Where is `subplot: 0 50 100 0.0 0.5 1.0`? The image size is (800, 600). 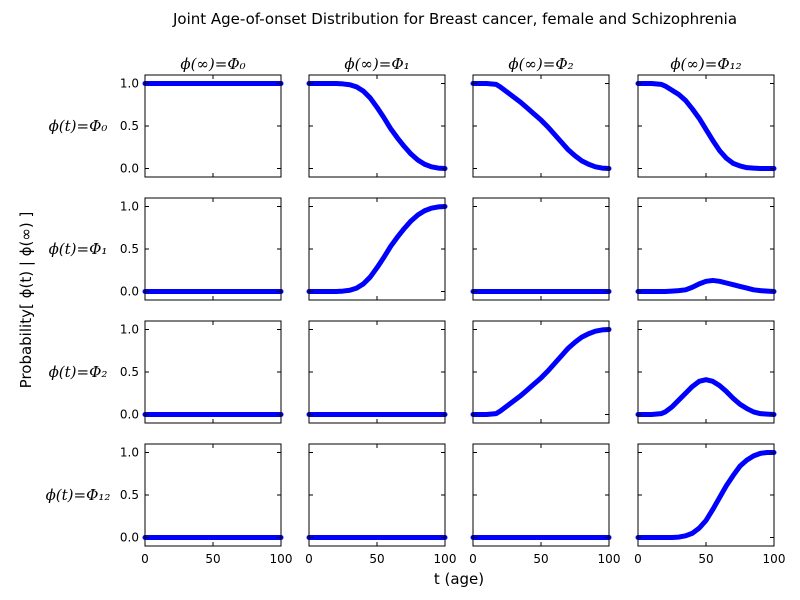 subplot: 0 50 100 0.0 0.5 1.0 is located at coordinates (206, 504).